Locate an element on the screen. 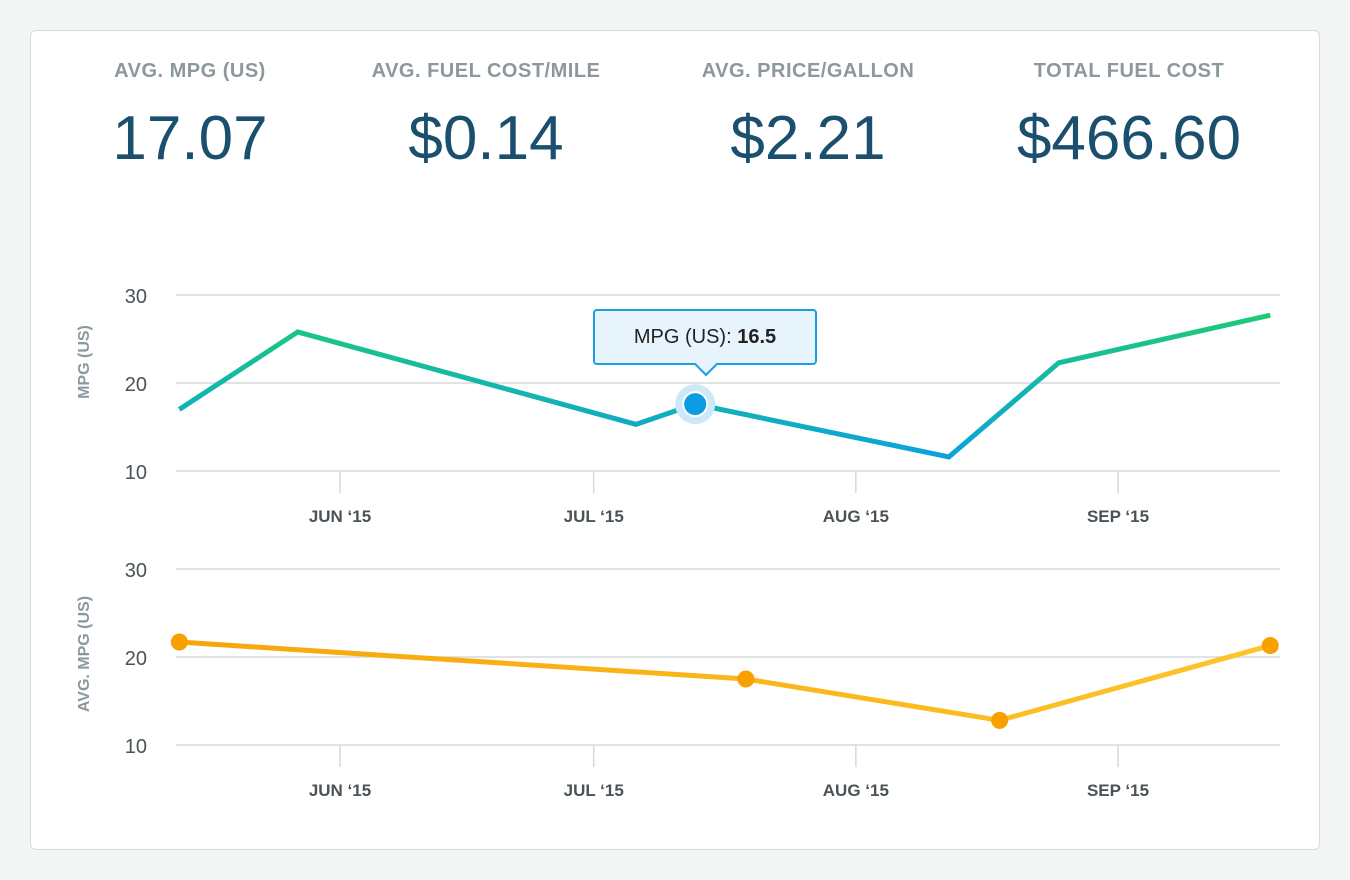 The width and height of the screenshot is (1350, 880). y-axis-label: AVG. MPG (US) is located at coordinates (84, 654).